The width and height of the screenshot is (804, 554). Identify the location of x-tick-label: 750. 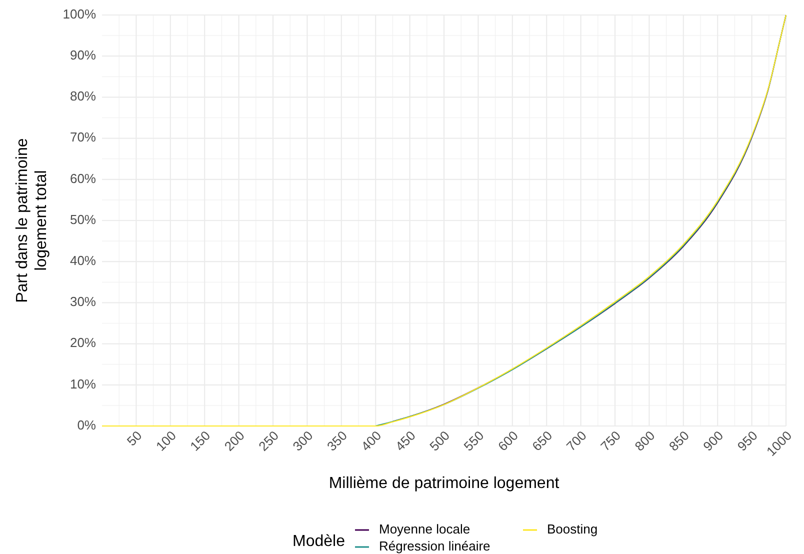
(611, 441).